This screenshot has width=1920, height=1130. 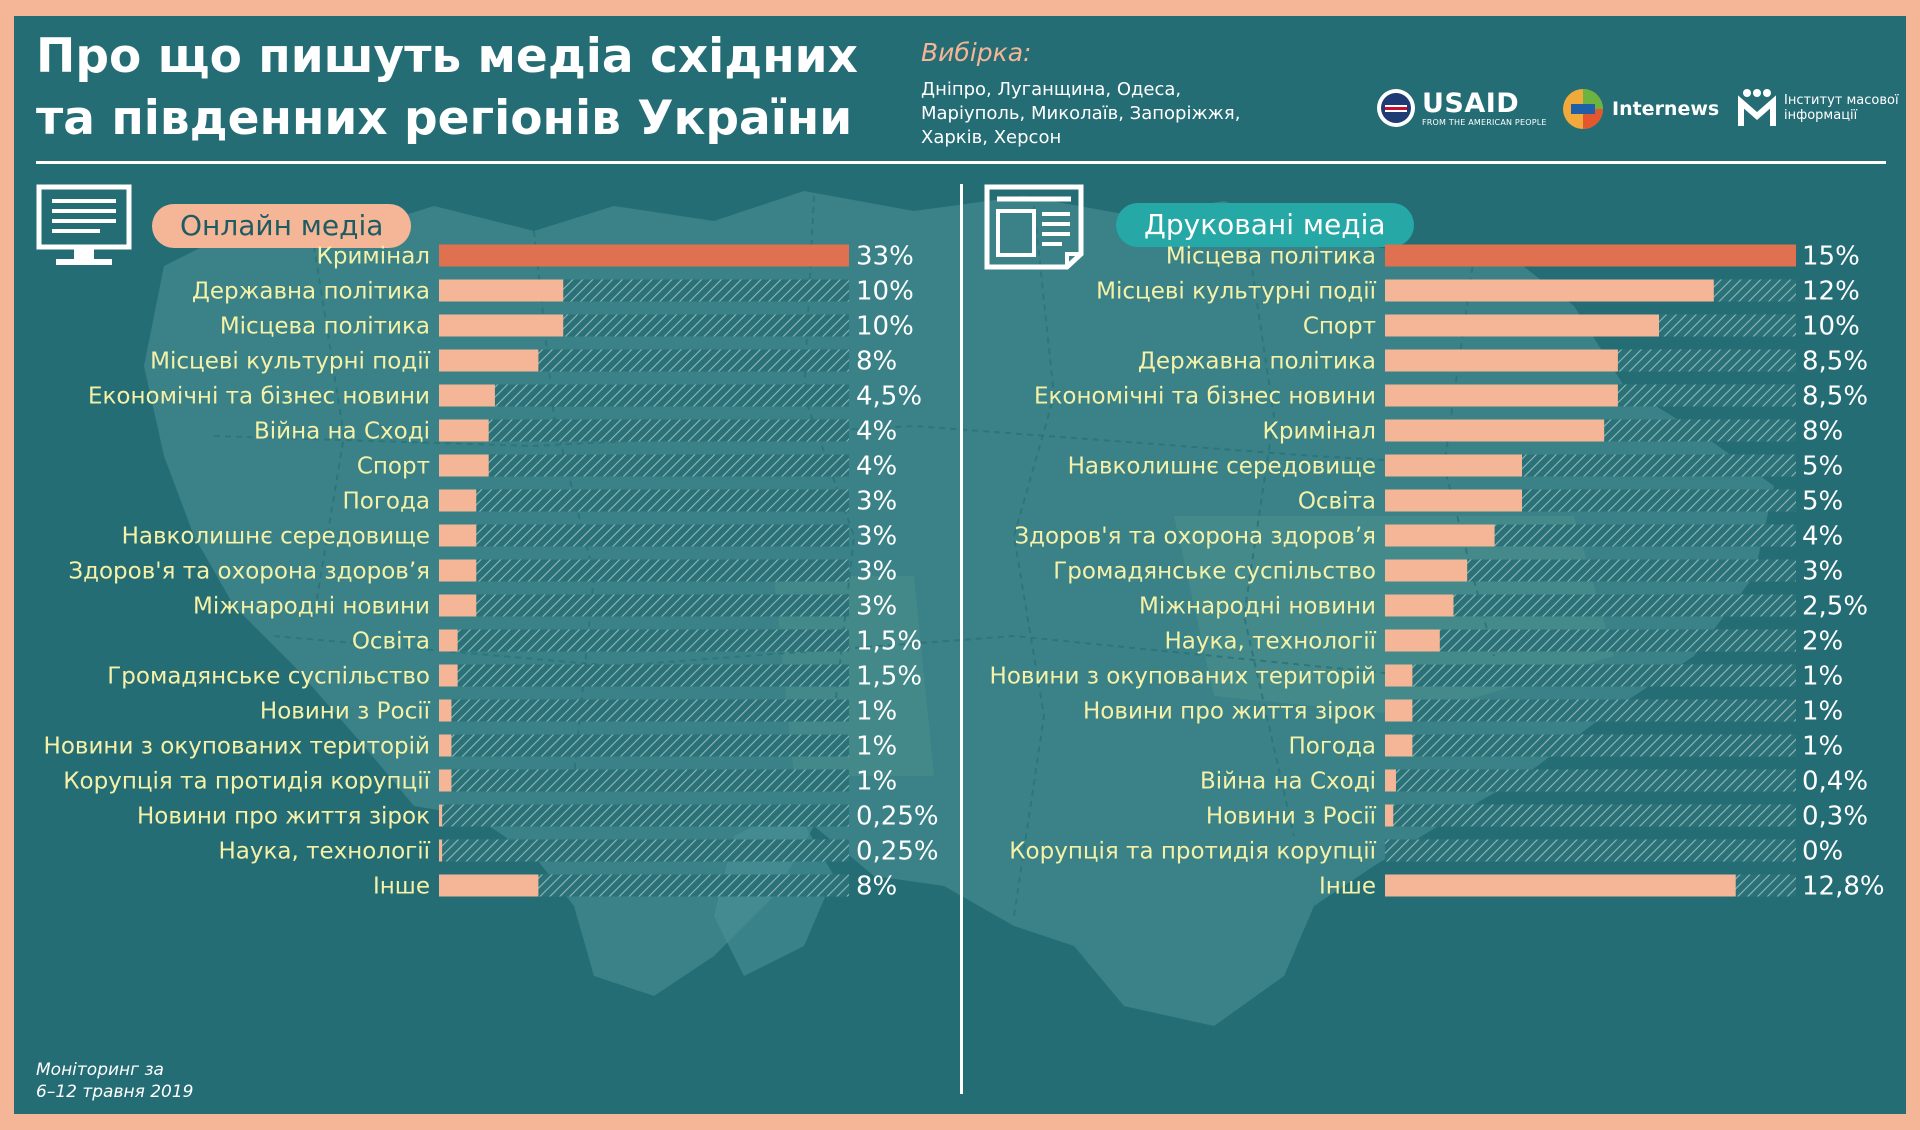 I want to click on online-category-label: Здоров'я та охорона здоров’я, so click(x=249, y=572).